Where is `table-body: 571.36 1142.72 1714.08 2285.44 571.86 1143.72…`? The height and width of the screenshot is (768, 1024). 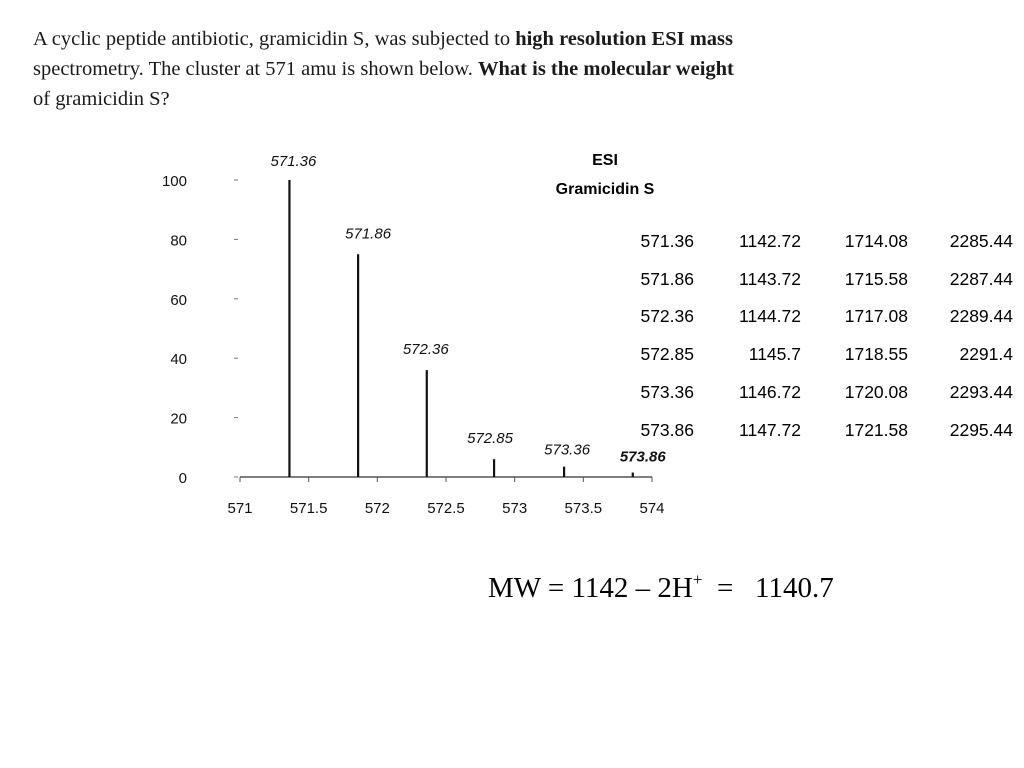
table-body: 571.36 1142.72 1714.08 2285.44 571.86 1143.72… is located at coordinates (810, 335).